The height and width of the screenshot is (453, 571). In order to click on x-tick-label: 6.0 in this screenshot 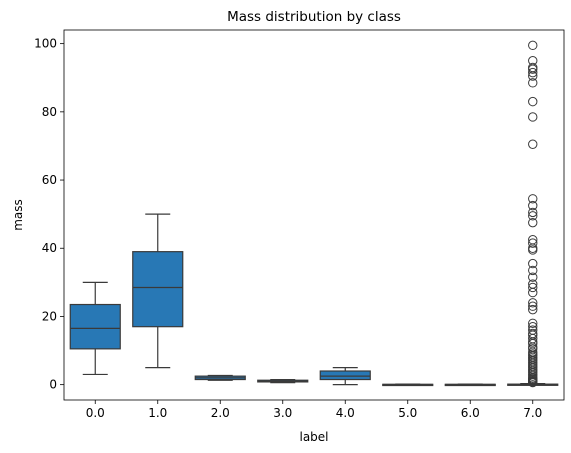, I will do `click(470, 413)`.